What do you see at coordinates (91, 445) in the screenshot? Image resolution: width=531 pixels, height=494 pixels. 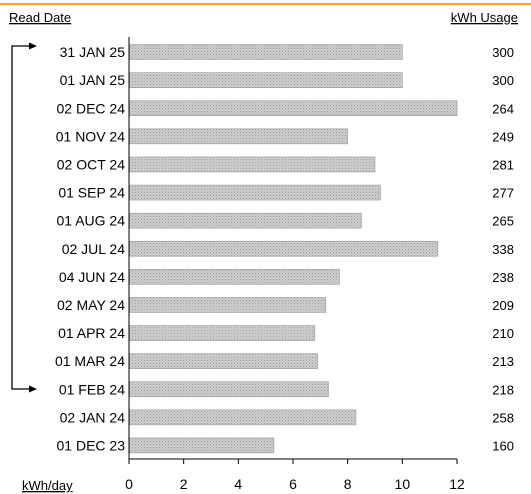 I see `category-label: 01 DEC 23` at bounding box center [91, 445].